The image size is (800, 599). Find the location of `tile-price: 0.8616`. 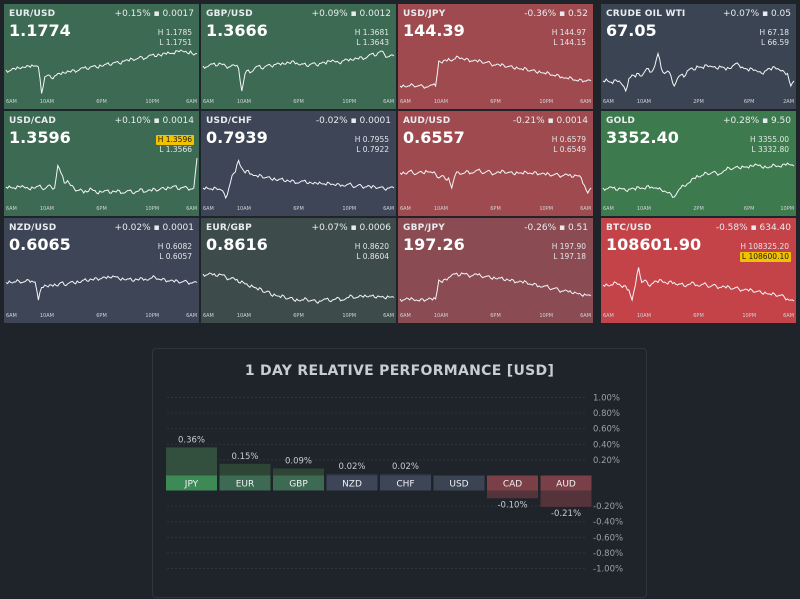

tile-price: 0.8616 is located at coordinates (237, 244).